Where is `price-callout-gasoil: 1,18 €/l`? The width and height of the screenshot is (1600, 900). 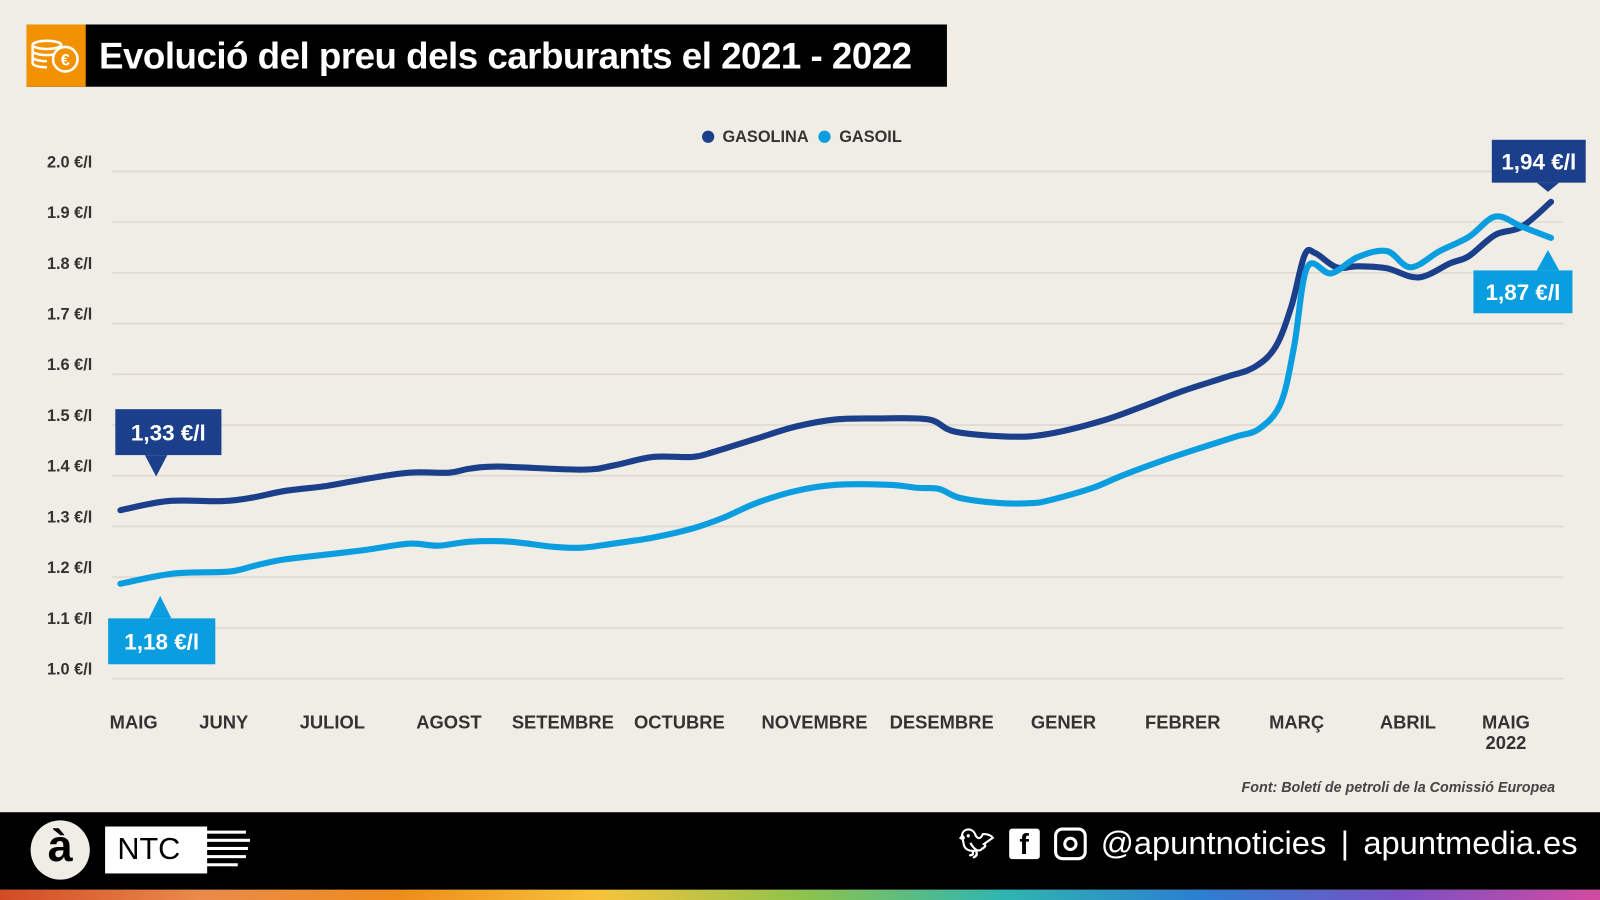 price-callout-gasoil: 1,18 €/l is located at coordinates (162, 630).